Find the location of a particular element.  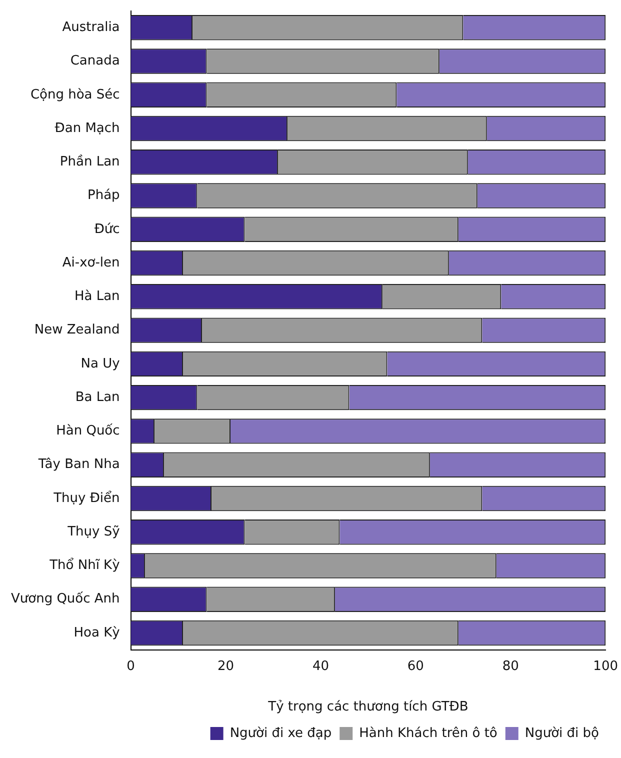

y-tick-label: Phần Lan is located at coordinates (90, 162).